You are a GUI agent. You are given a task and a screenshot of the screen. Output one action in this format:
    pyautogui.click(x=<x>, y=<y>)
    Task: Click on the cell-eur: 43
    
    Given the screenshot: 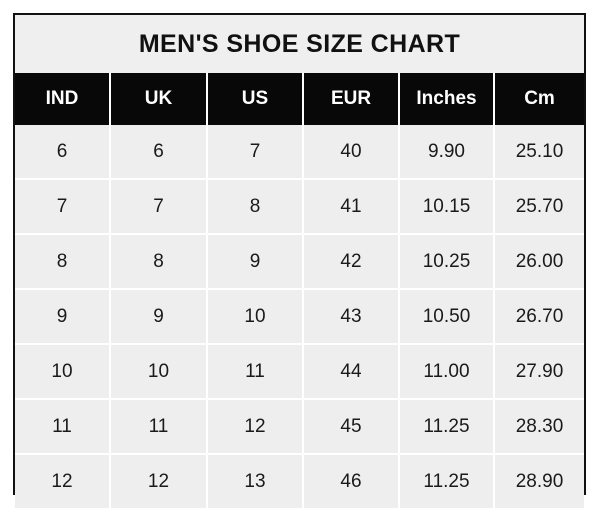 What is the action you would take?
    pyautogui.click(x=351, y=317)
    